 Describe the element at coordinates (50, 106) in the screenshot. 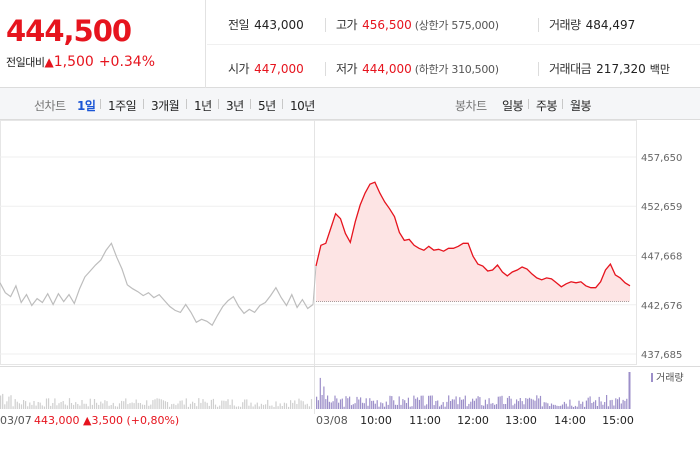

I see `line-chart-tab: 선차트` at that location.